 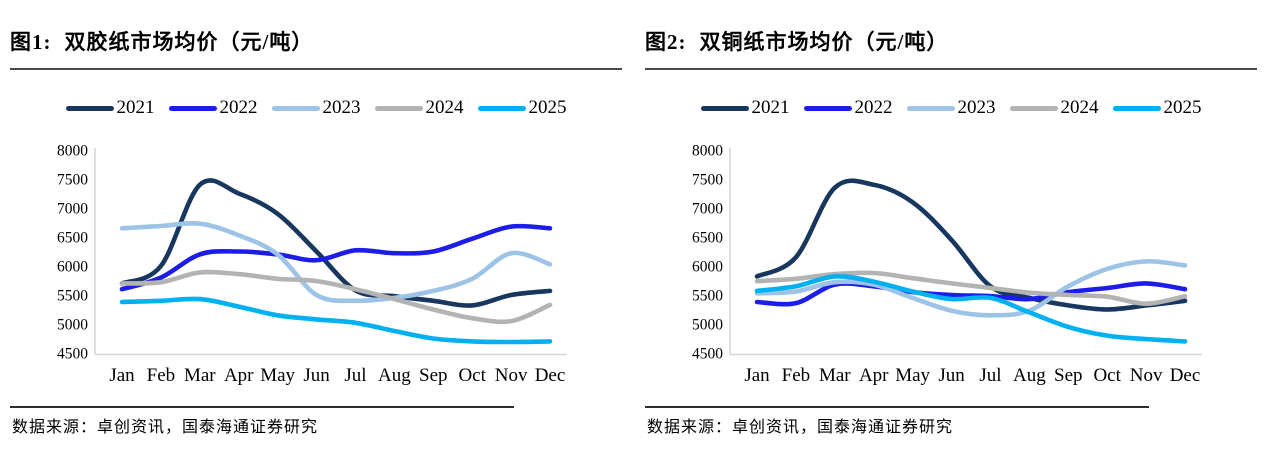 I want to click on figure-title-text: 双铜纸市场均价（元/吨）, so click(x=824, y=42).